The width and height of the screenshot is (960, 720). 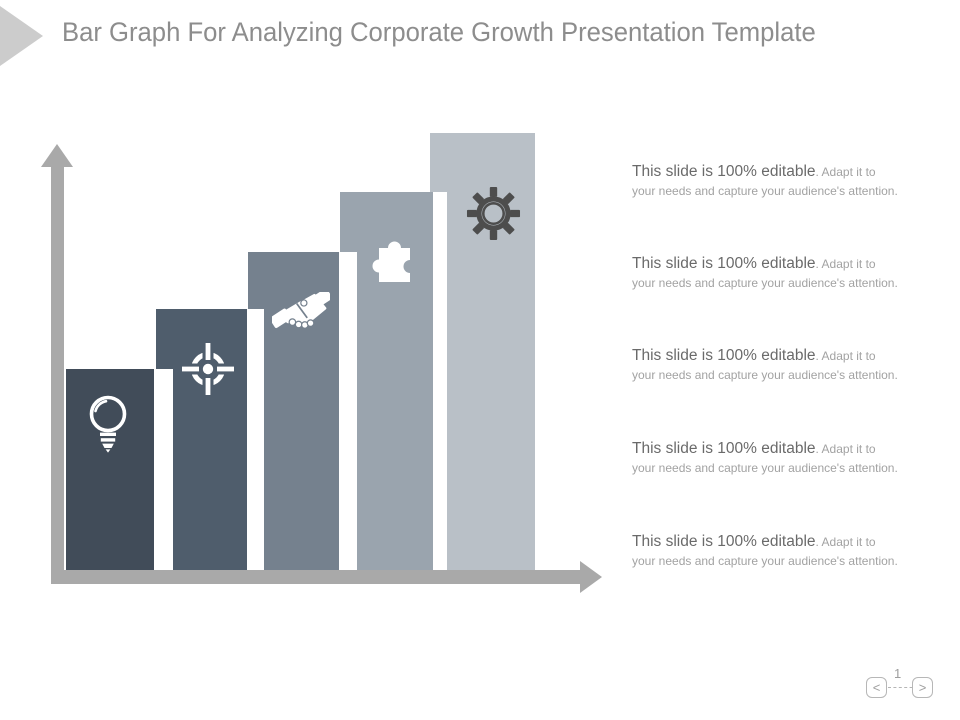 I want to click on prev-page-button: <, so click(x=876, y=687).